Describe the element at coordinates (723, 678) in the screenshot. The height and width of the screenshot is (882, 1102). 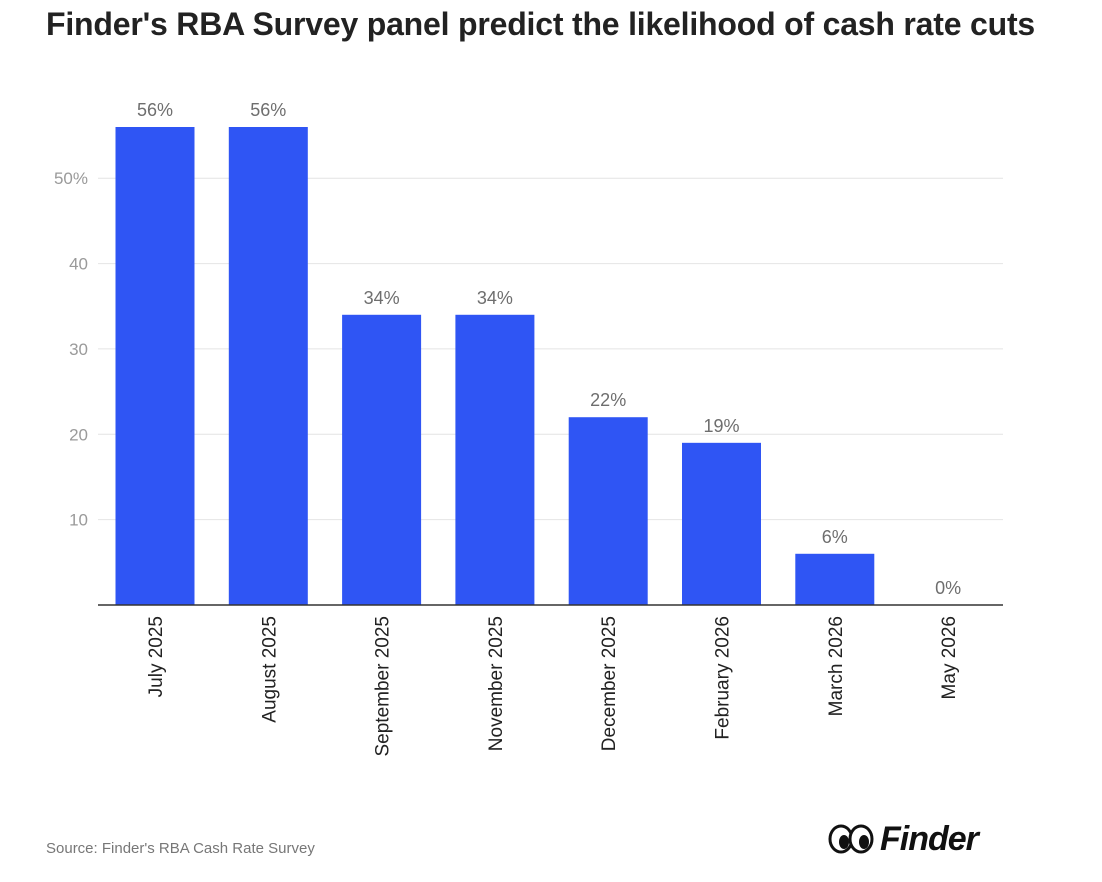
I see `x-tick-label: February 2026` at that location.